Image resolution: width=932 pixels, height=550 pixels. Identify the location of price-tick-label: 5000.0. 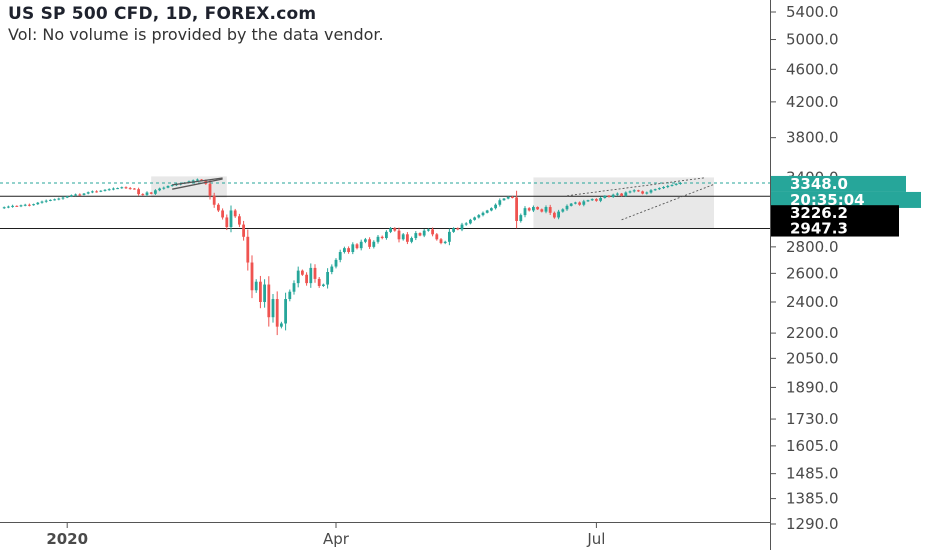
(812, 40).